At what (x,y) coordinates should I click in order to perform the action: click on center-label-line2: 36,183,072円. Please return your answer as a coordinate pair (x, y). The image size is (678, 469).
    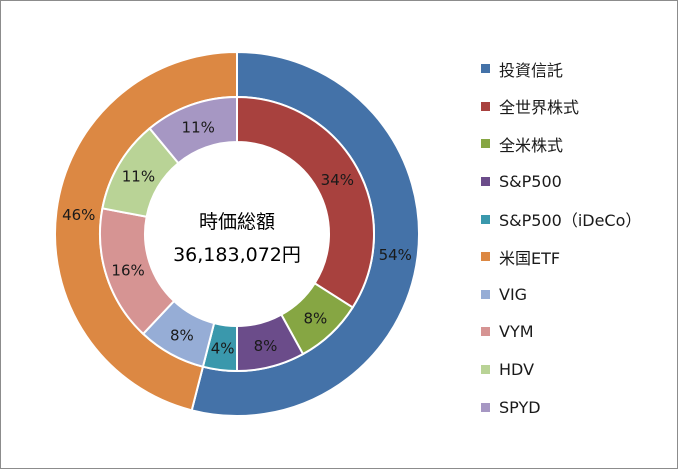
    Looking at the image, I should click on (237, 255).